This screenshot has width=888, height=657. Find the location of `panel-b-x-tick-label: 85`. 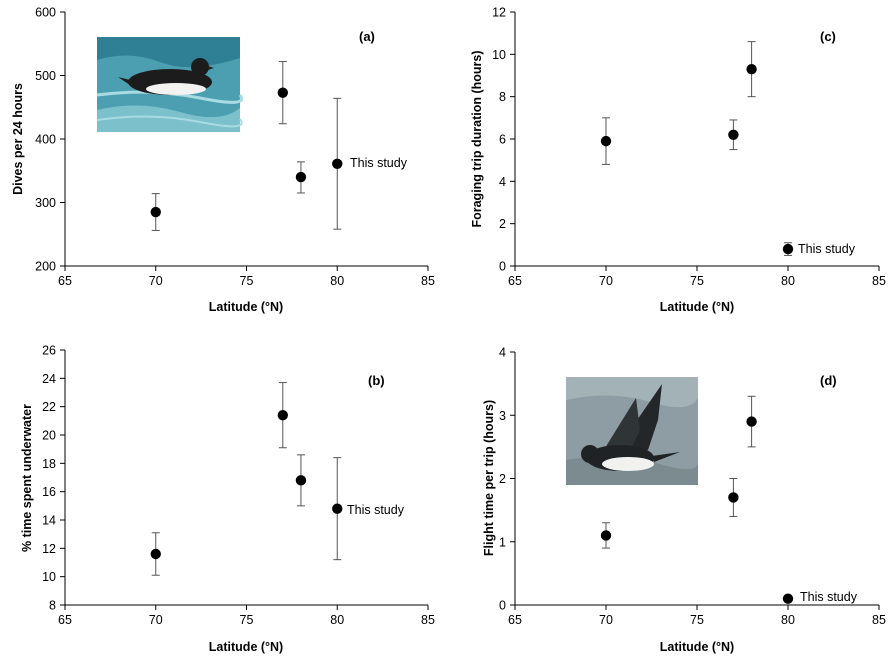

panel-b-x-tick-label: 85 is located at coordinates (428, 620).